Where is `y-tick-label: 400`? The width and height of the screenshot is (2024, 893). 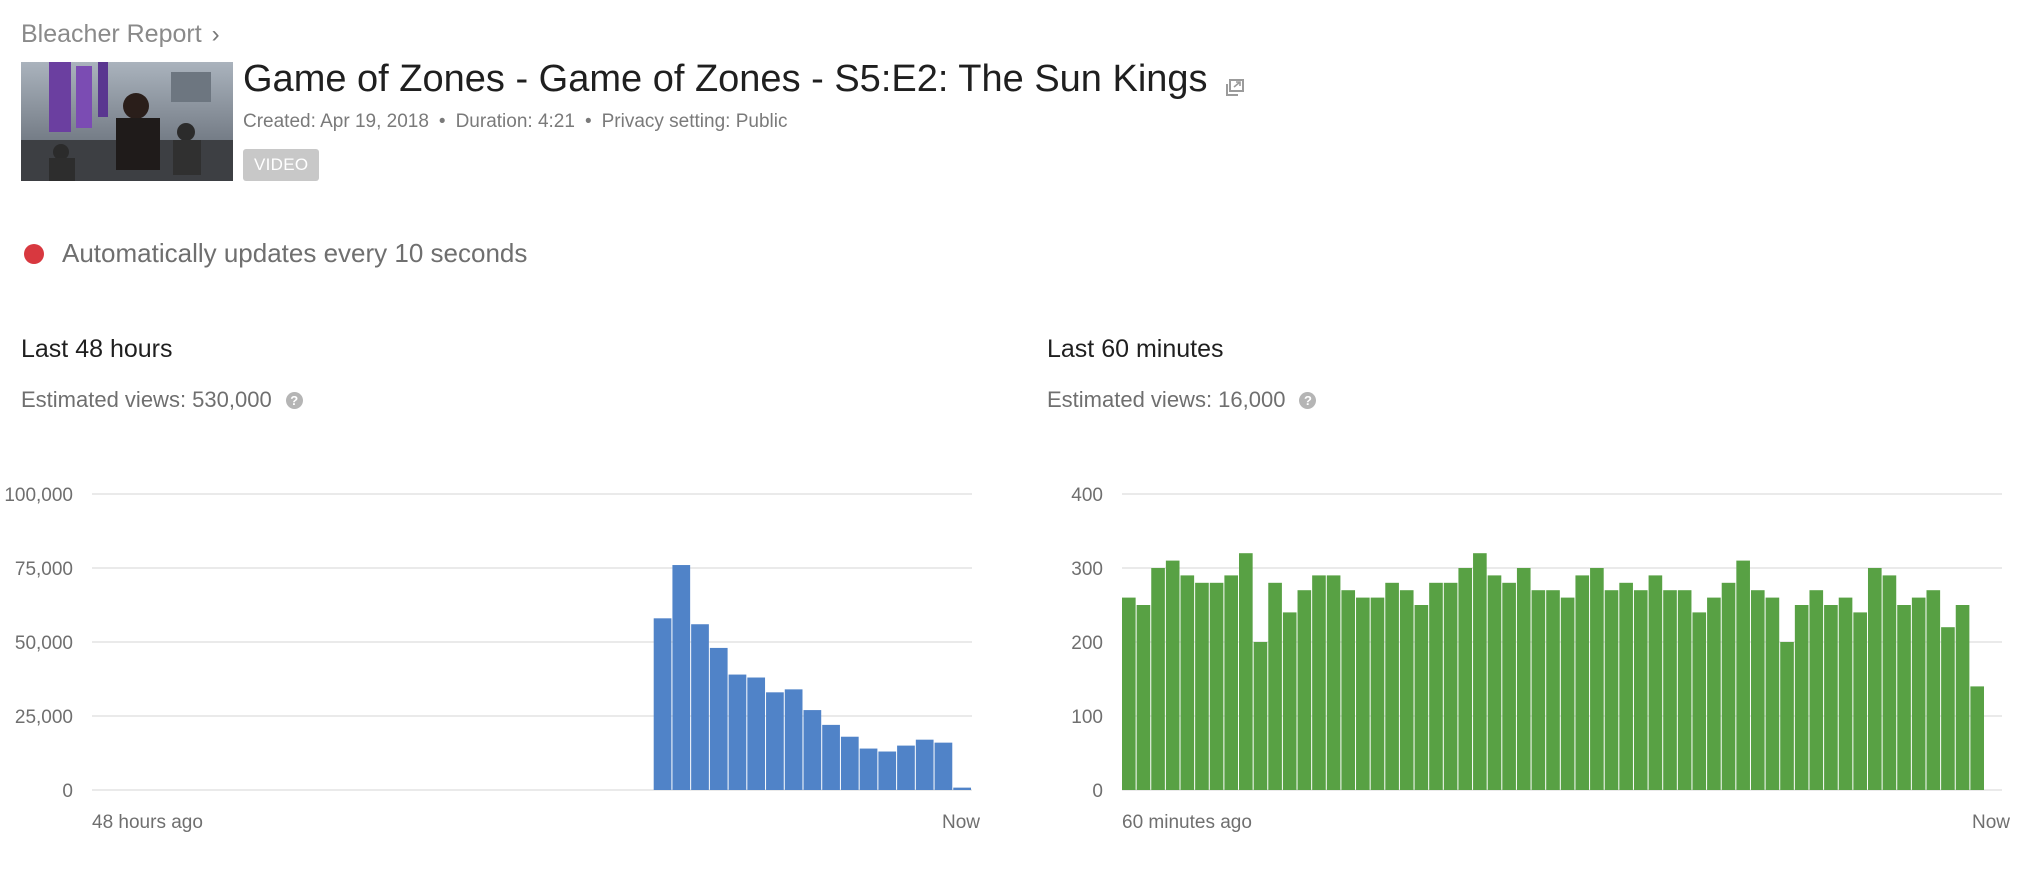
y-tick-label: 400 is located at coordinates (1087, 495).